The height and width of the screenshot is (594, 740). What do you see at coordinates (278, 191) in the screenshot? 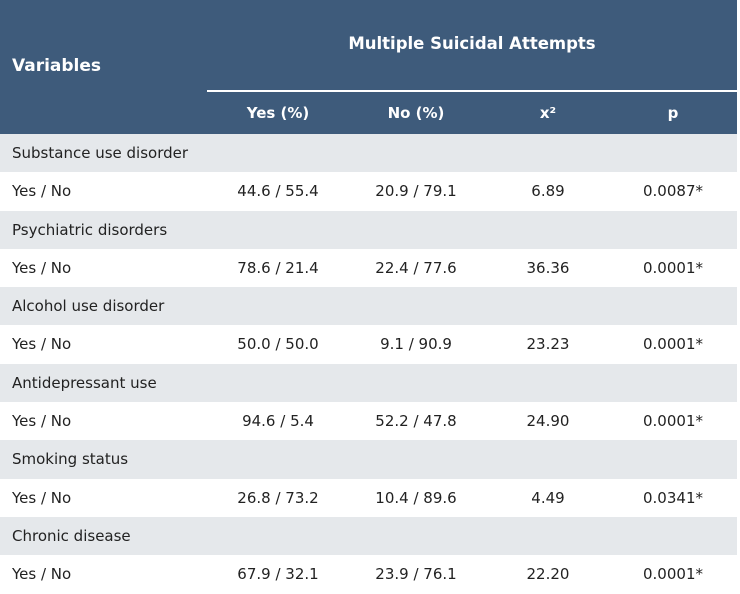
I see `yes-cell: 44.6 / 55.4` at bounding box center [278, 191].